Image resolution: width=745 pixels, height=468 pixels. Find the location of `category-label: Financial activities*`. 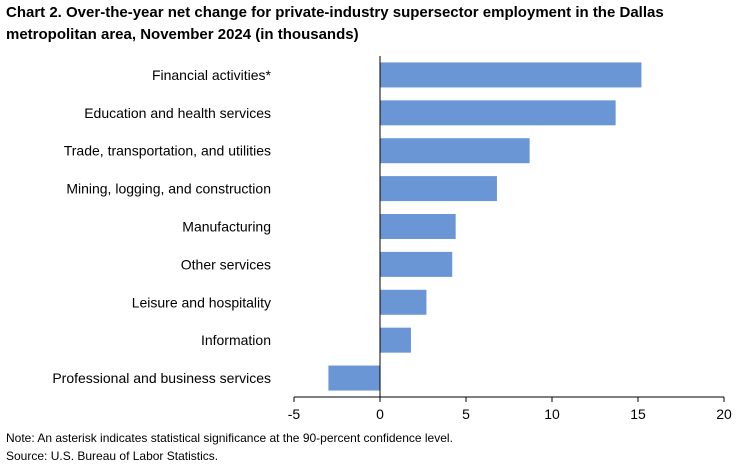

category-label: Financial activities* is located at coordinates (212, 75).